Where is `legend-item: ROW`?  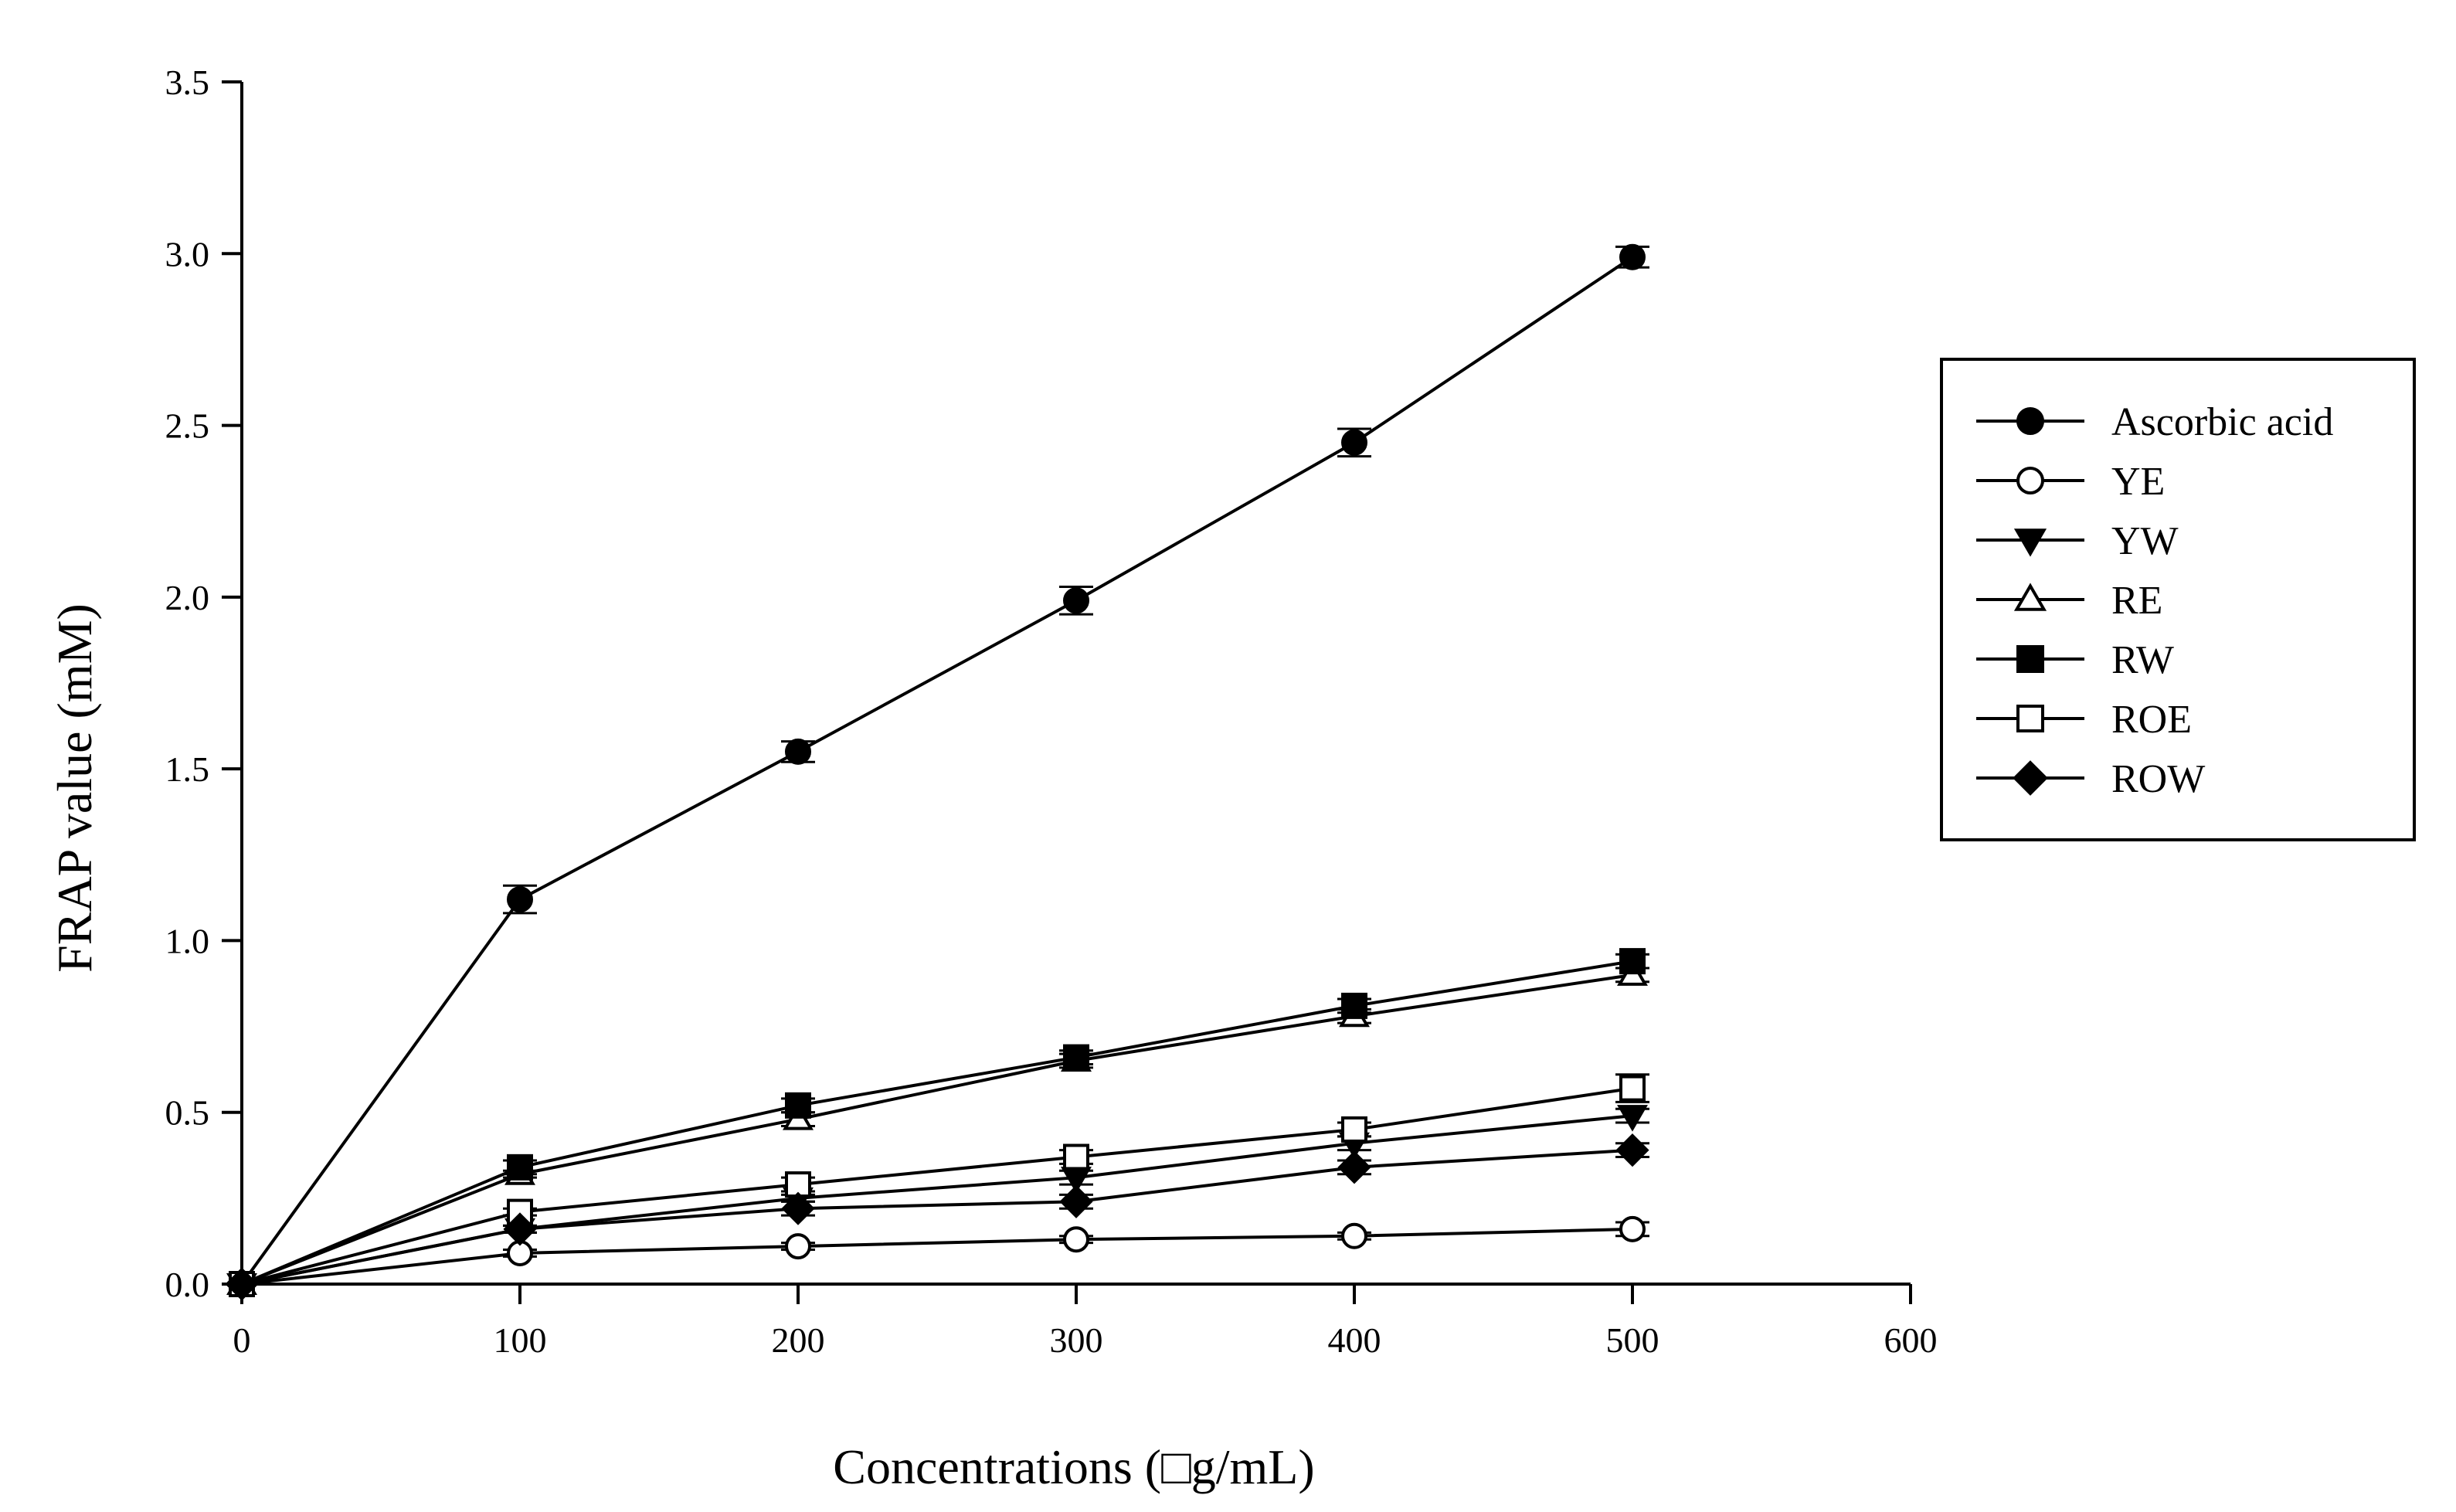
legend-item: ROW is located at coordinates (2090, 779).